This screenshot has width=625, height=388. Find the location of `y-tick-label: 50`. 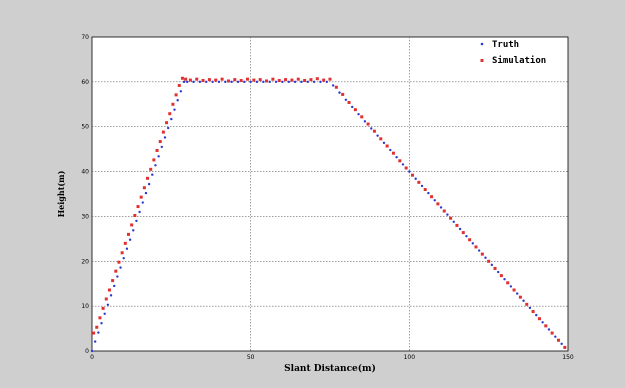

y-tick-label: 50 is located at coordinates (85, 127).